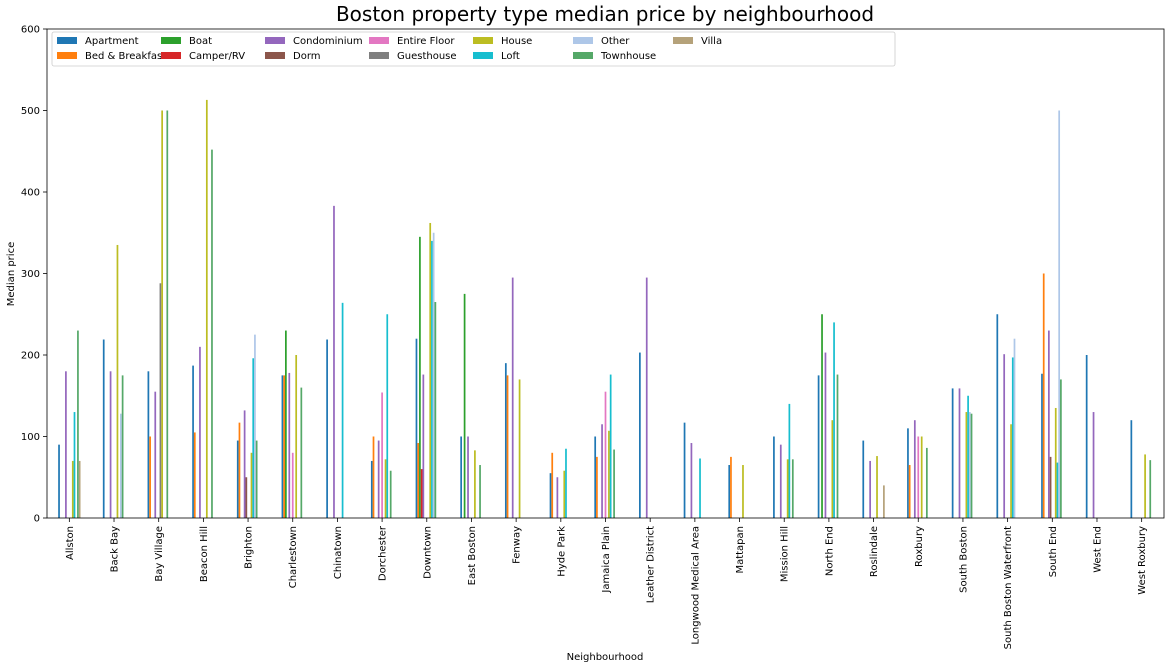 The width and height of the screenshot is (1173, 669). What do you see at coordinates (606, 560) in the screenshot?
I see `x-tick-label: Jamaica Plain` at bounding box center [606, 560].